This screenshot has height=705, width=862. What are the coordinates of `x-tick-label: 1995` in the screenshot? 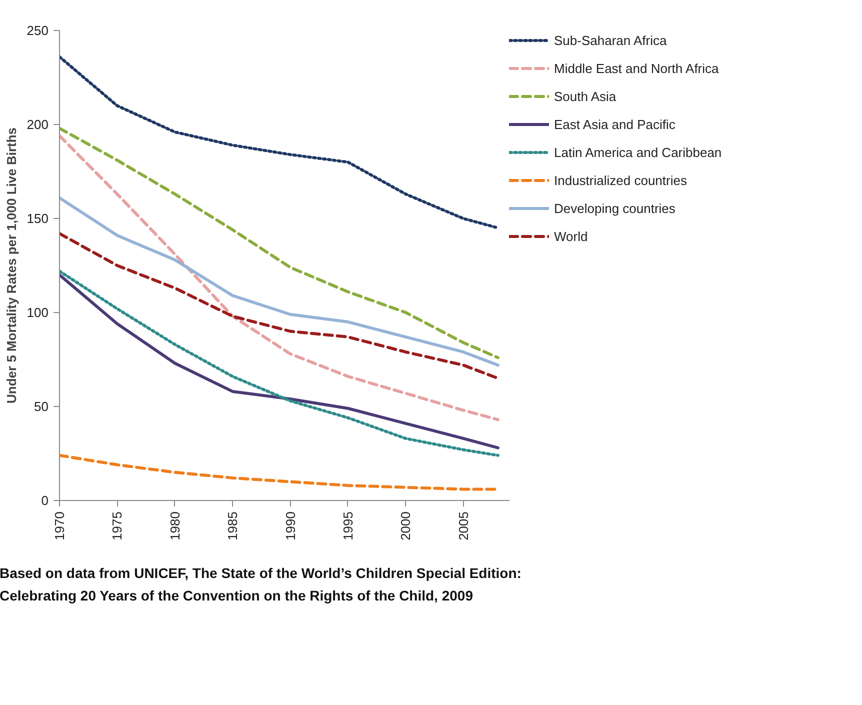 It's located at (348, 526).